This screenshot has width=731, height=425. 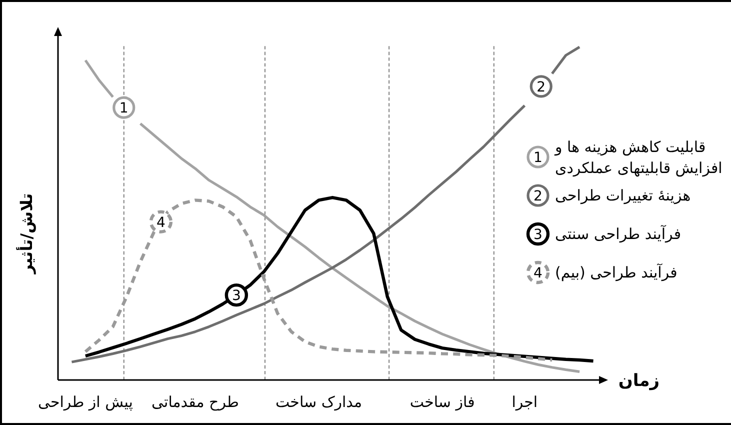 What do you see at coordinates (616, 272) in the screenshot?
I see `legend-label: فرآیند طراحی (بیم)` at bounding box center [616, 272].